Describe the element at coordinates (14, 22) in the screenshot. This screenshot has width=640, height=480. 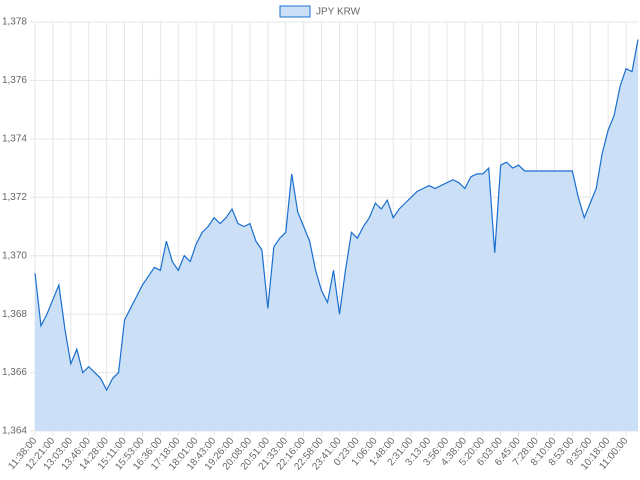
I see `y-tick-label: 1,378` at that location.